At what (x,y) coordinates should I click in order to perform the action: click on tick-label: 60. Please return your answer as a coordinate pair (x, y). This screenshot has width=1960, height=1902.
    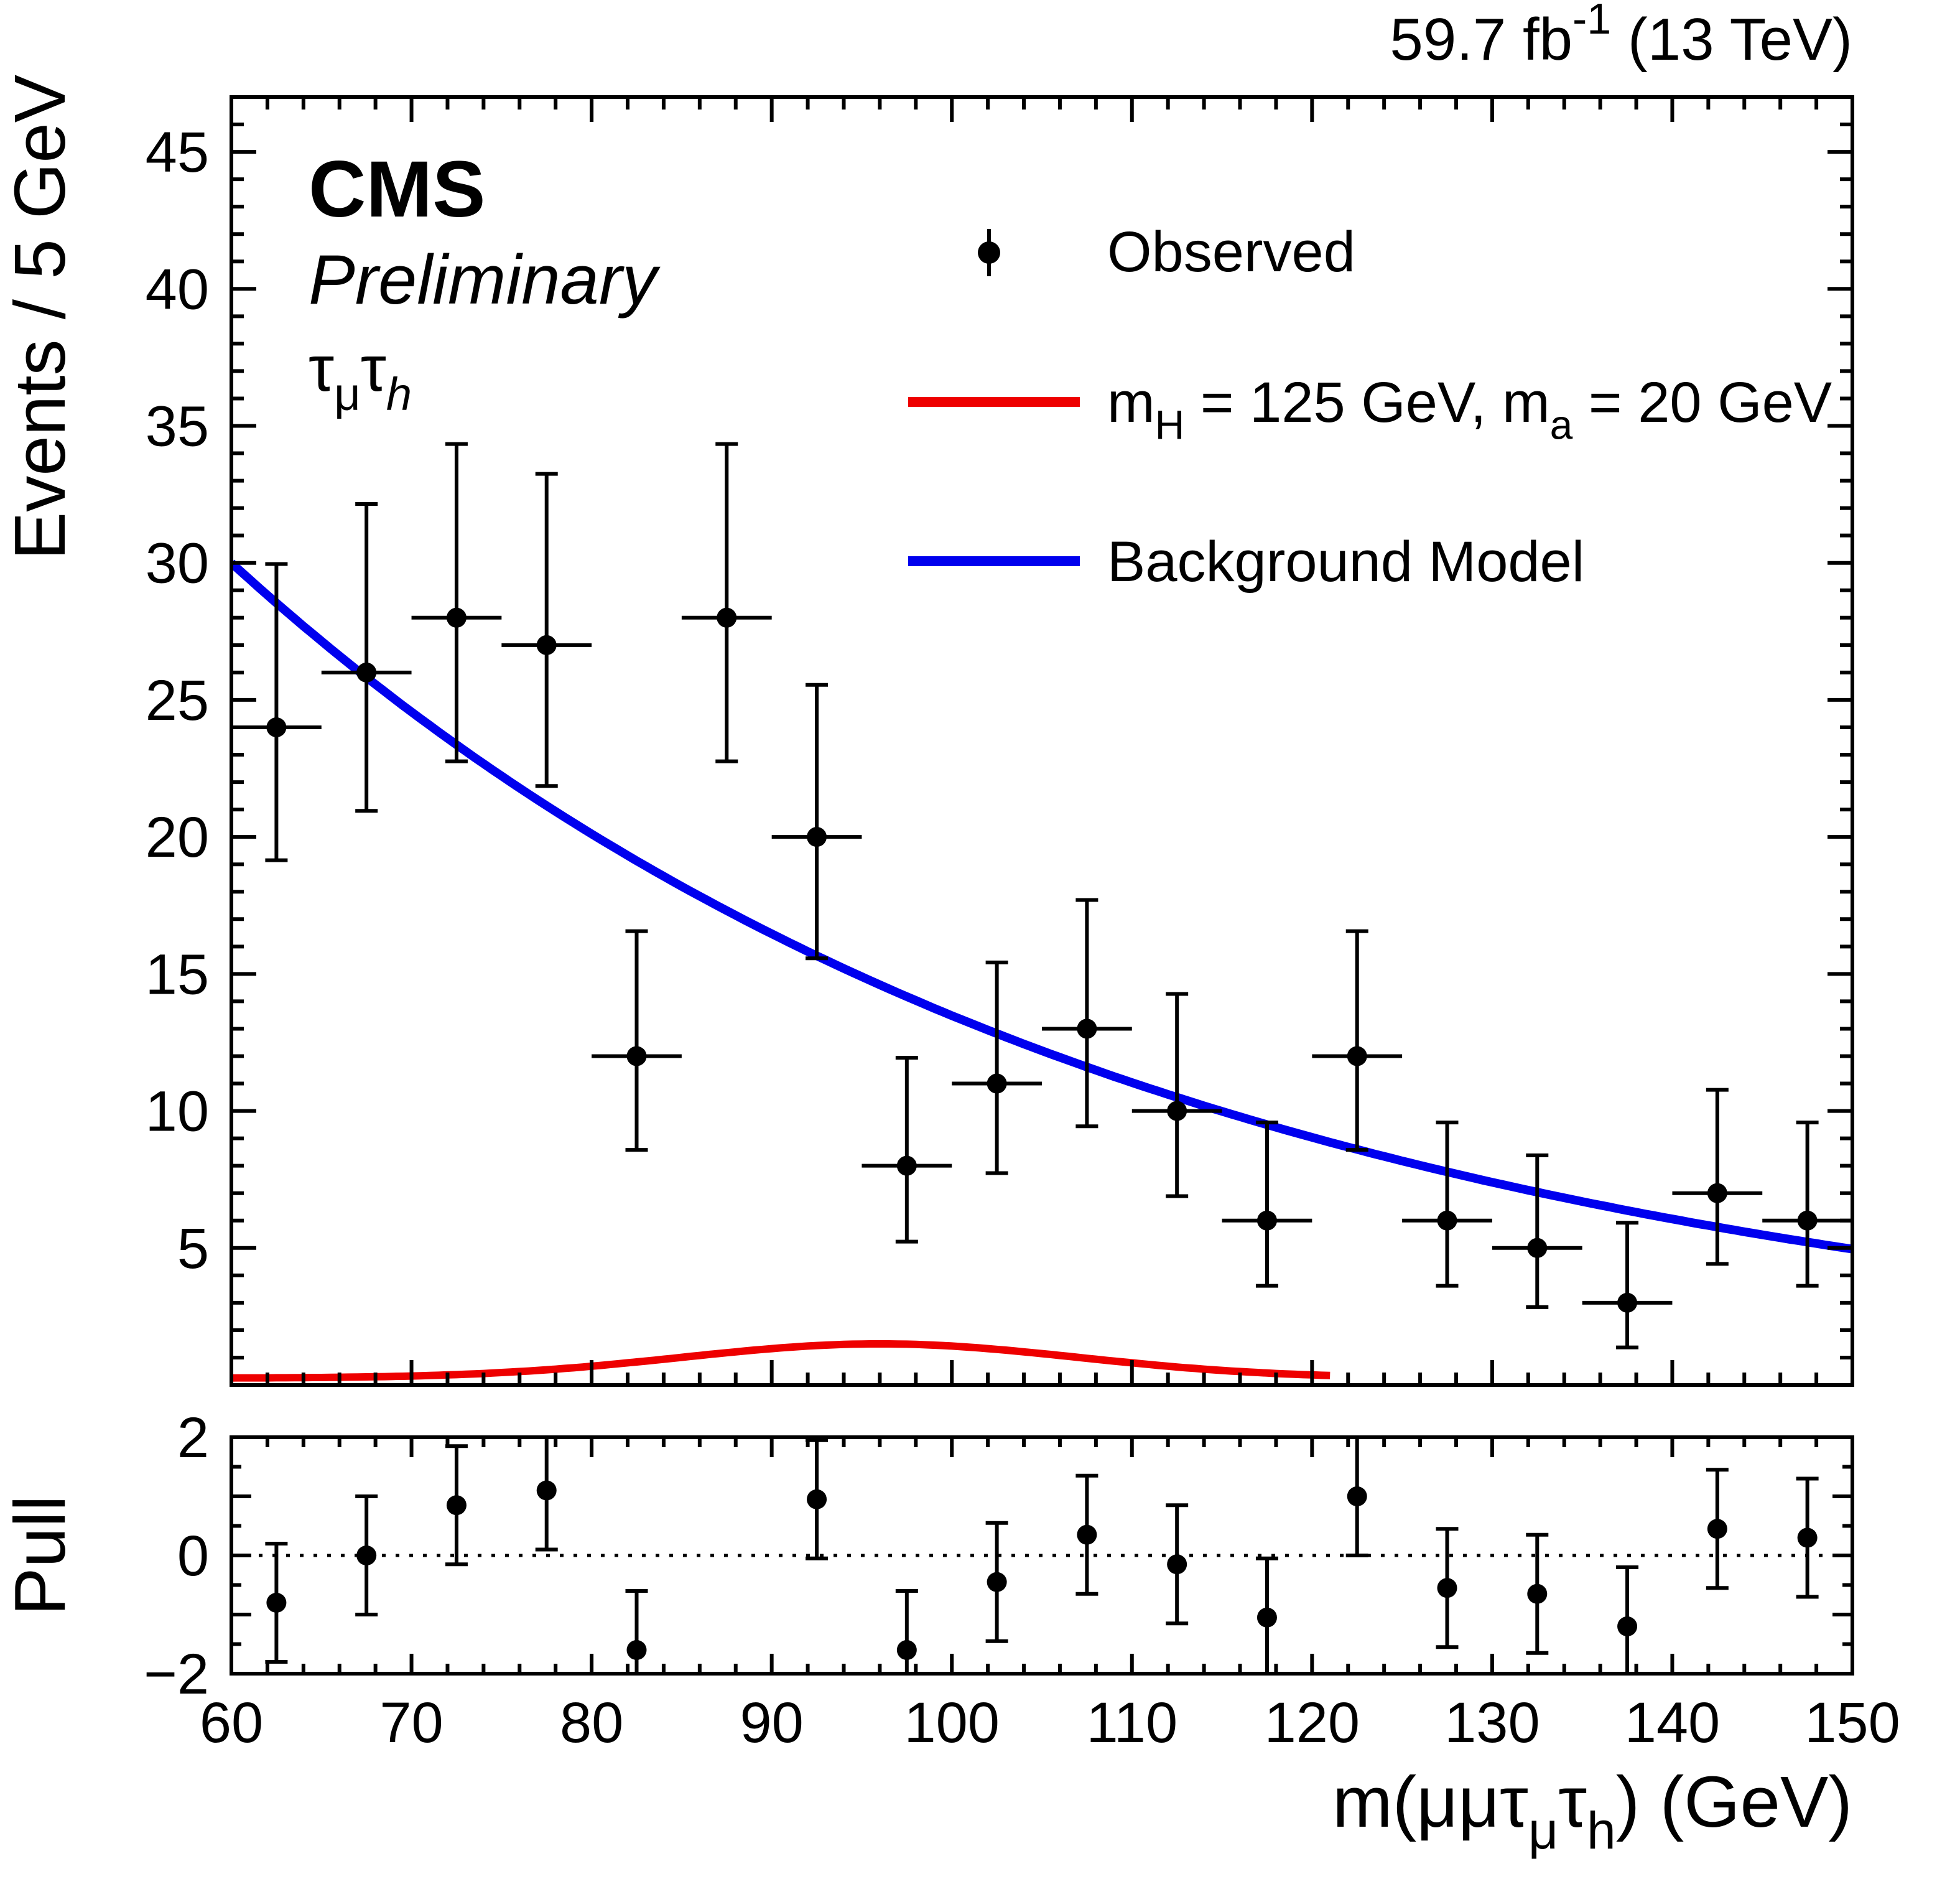
    Looking at the image, I should click on (231, 1723).